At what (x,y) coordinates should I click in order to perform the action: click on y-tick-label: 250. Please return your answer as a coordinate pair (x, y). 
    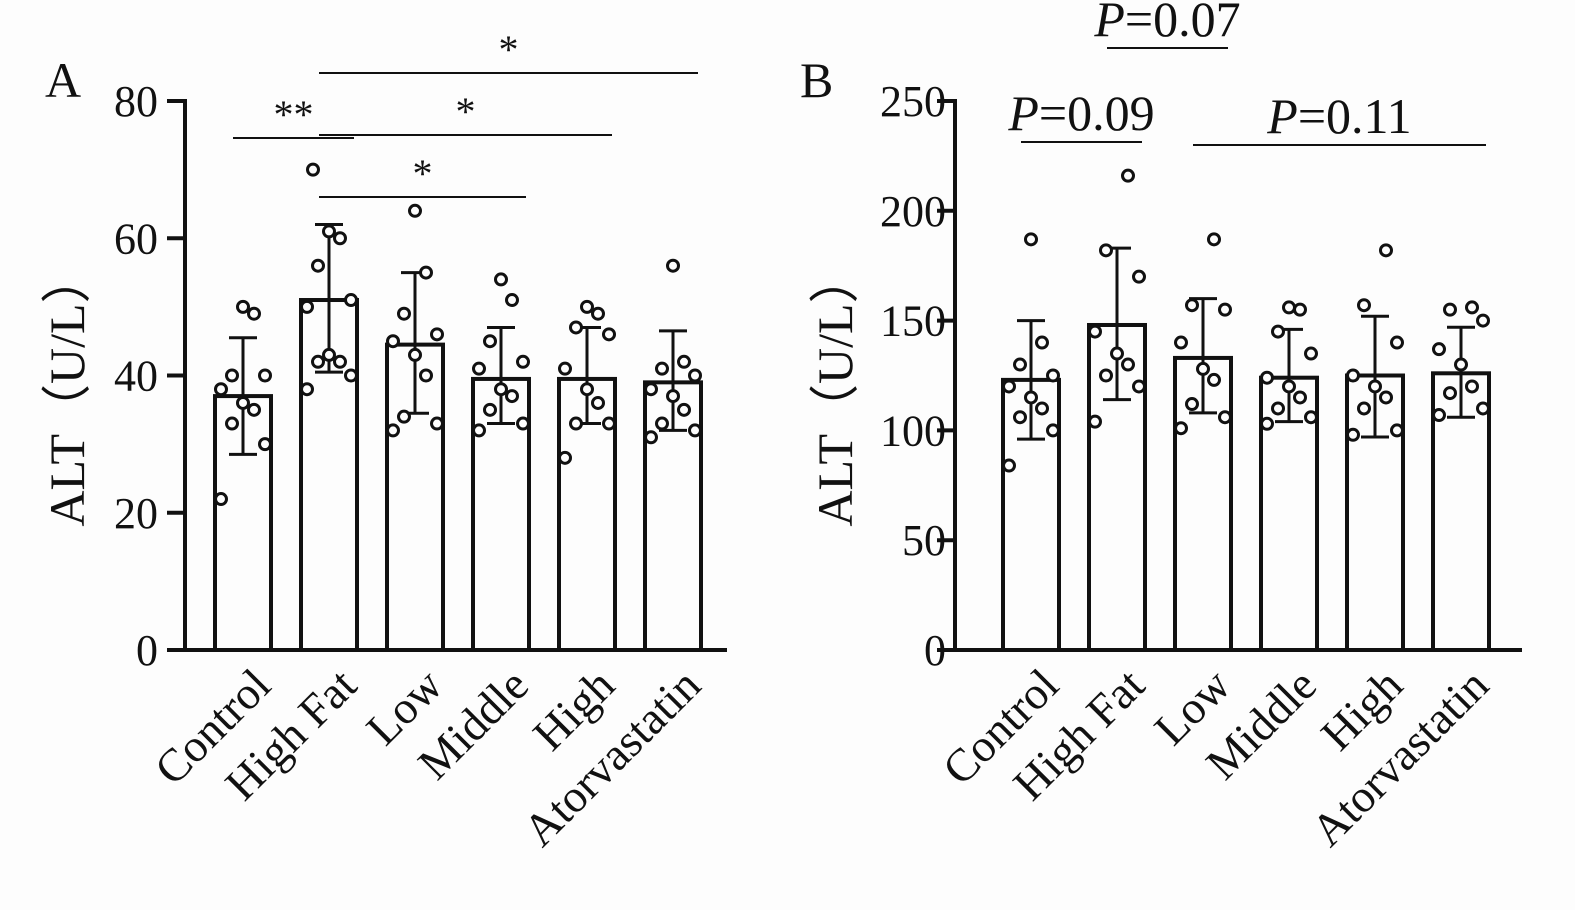
    Looking at the image, I should click on (913, 101).